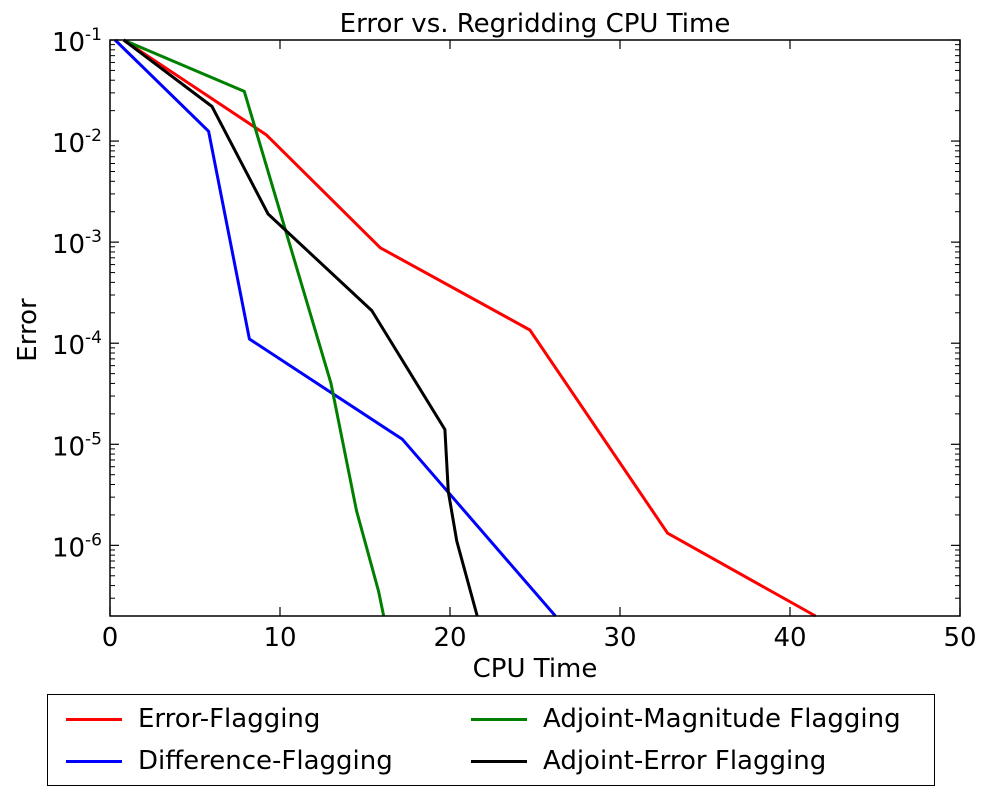  I want to click on x-tick-label: 30, so click(619, 638).